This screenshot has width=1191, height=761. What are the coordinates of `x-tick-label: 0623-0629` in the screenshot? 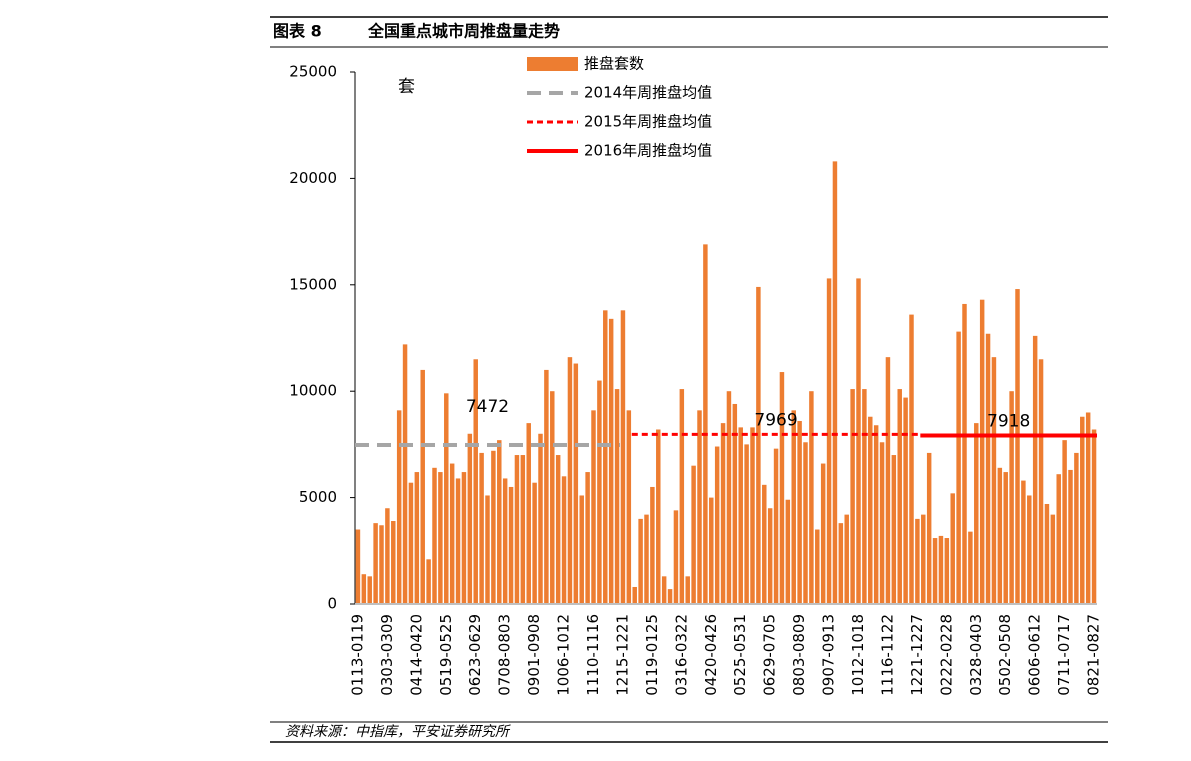 It's located at (475, 655).